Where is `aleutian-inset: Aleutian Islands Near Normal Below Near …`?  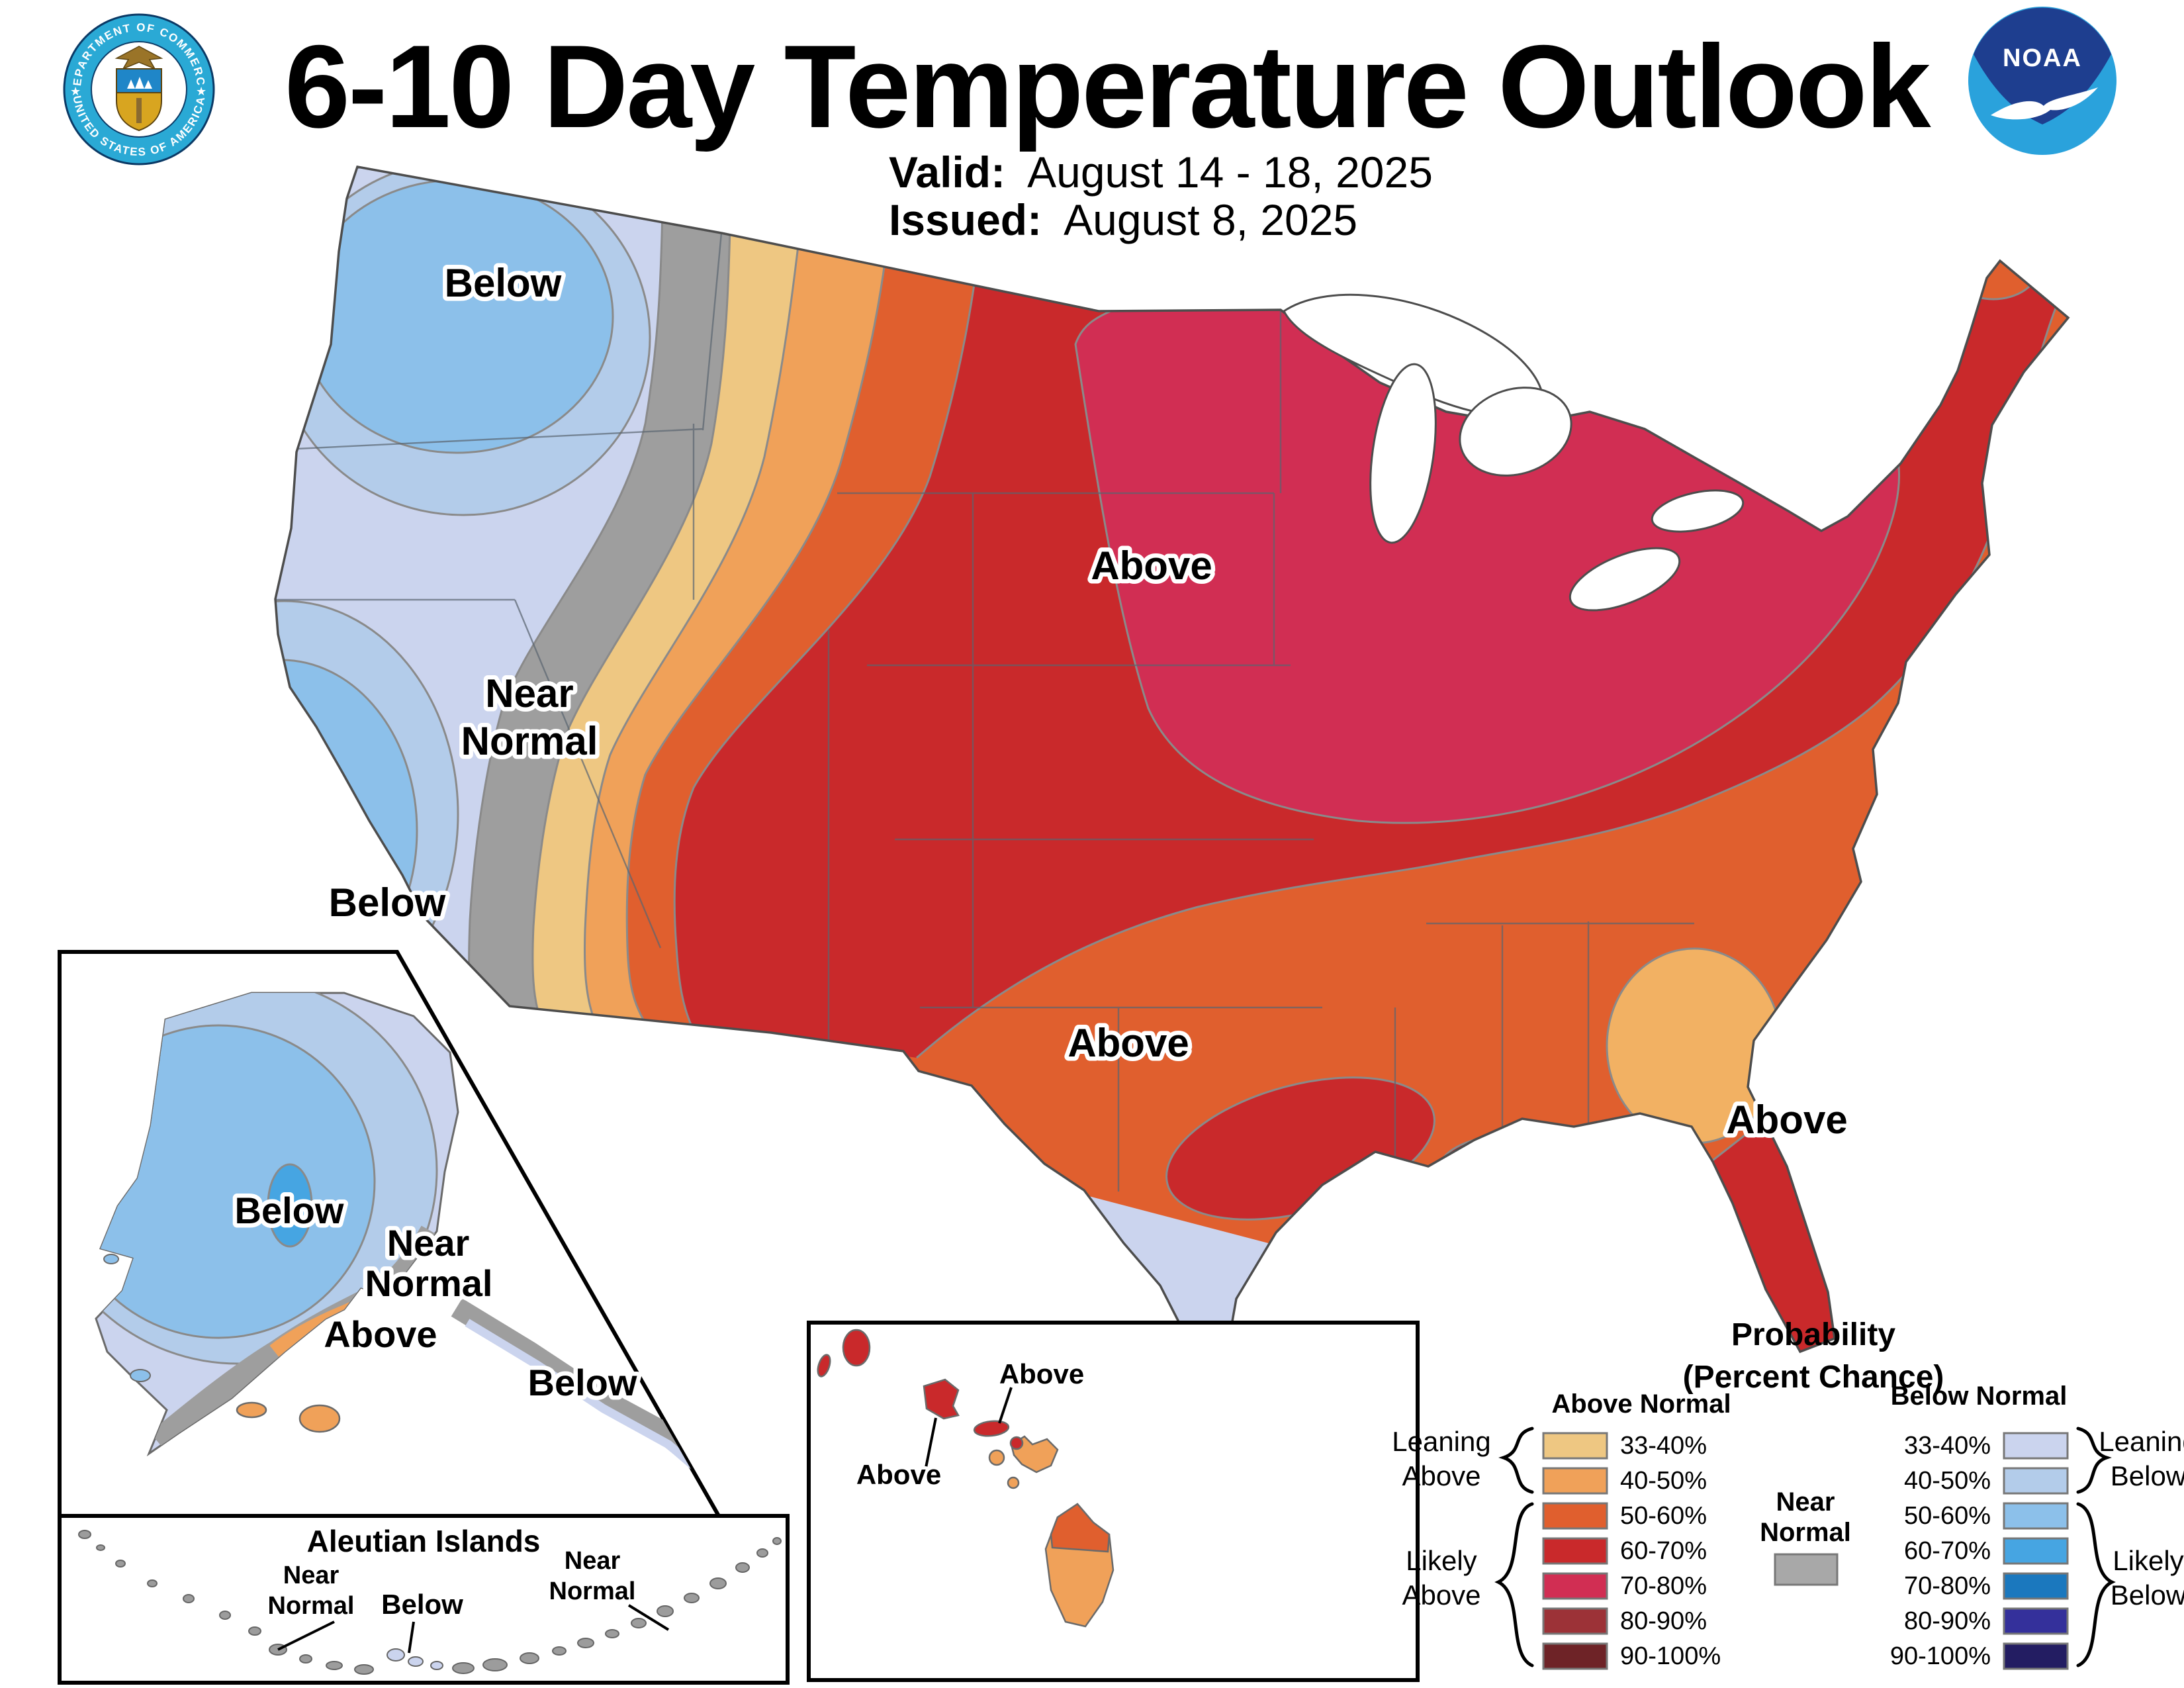 aleutian-inset: Aleutian Islands Near Normal Below Near … is located at coordinates (424, 1599).